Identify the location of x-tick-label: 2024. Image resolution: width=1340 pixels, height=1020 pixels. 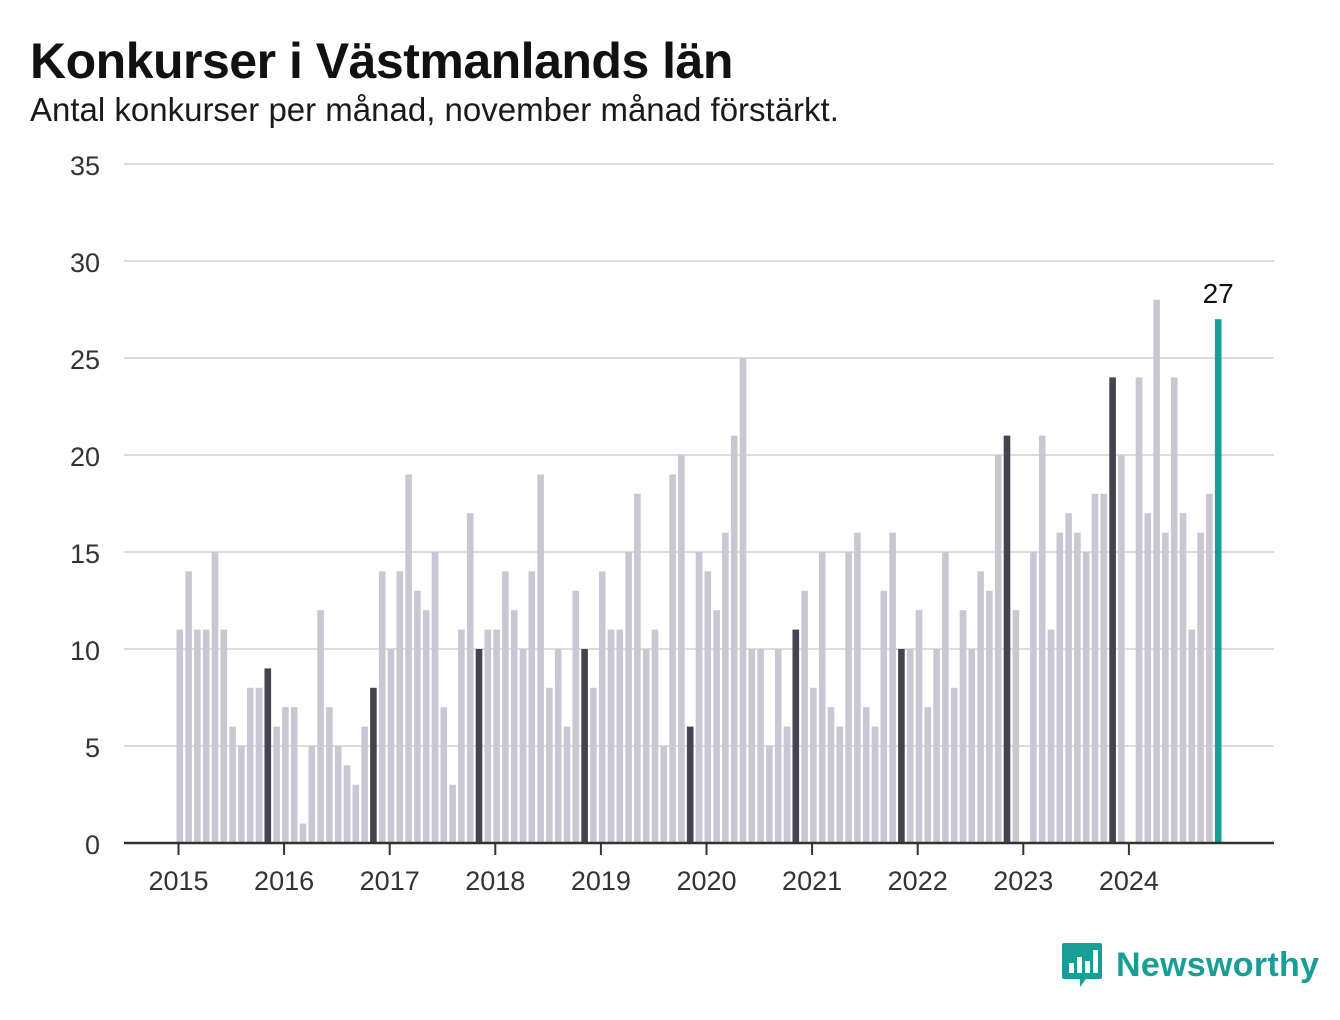
(1129, 881).